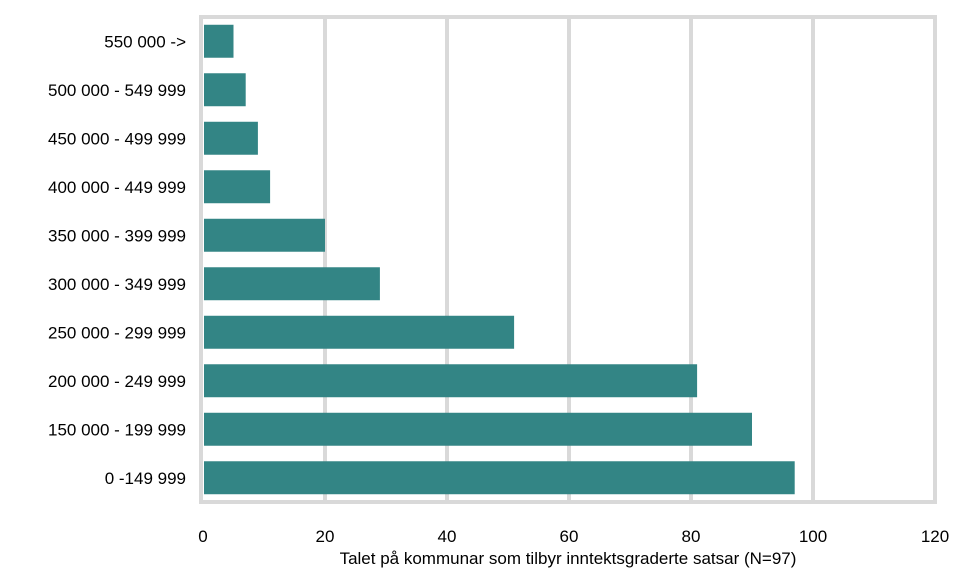 The image size is (959, 575). Describe the element at coordinates (117, 235) in the screenshot. I see `category-label: 350 000 - 399 999` at that location.